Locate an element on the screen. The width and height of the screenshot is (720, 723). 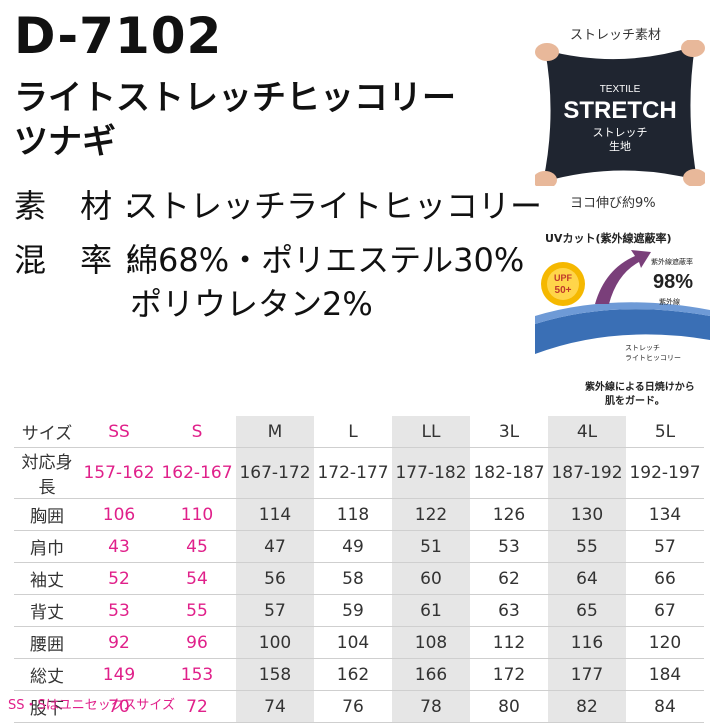
table-cell: 177-182 is located at coordinates (431, 473).